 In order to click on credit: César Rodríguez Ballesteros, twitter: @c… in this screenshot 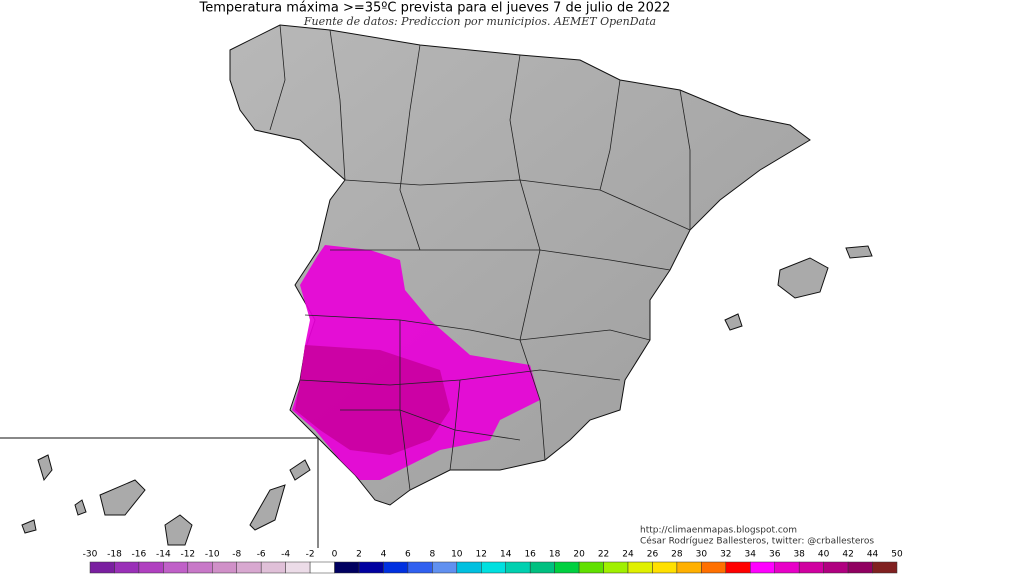, I will do `click(757, 541)`.